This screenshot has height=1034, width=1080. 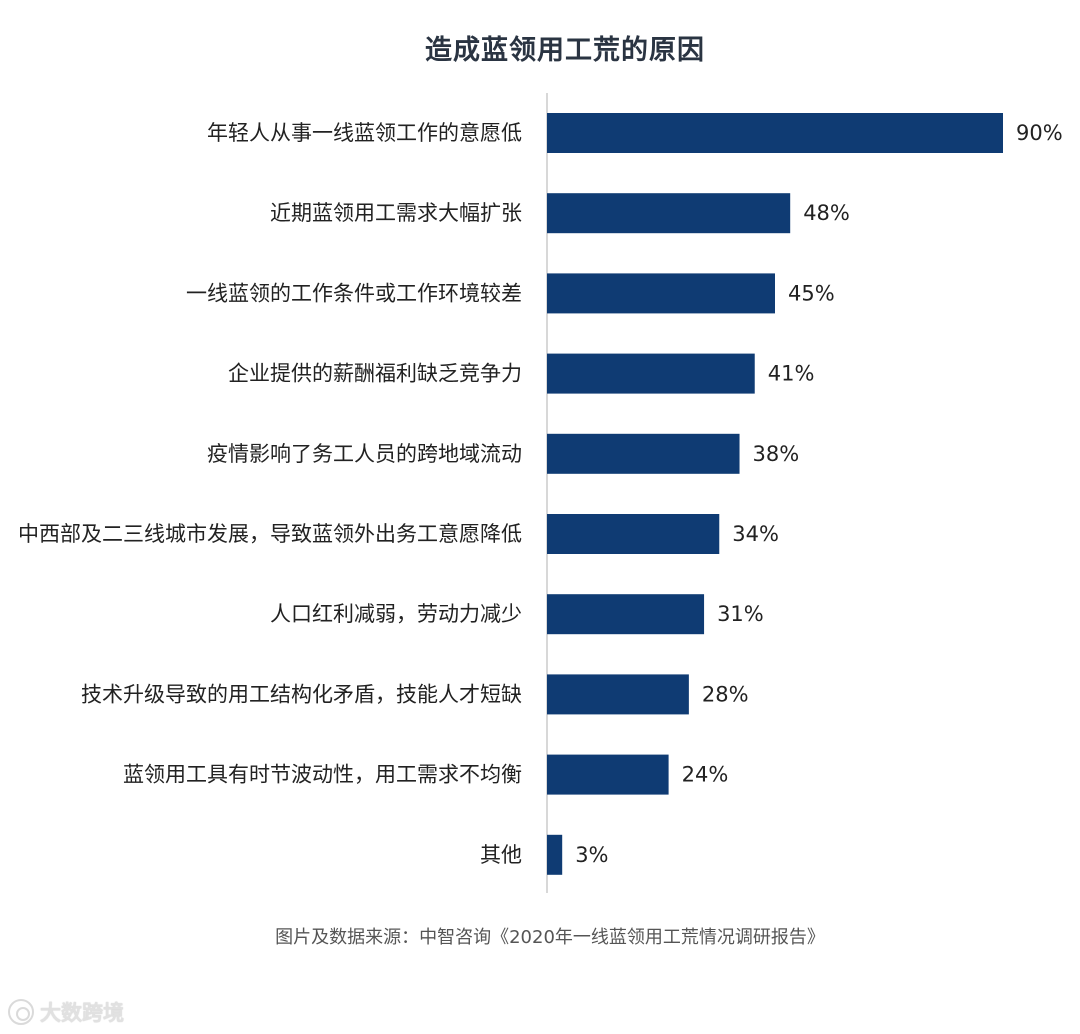 What do you see at coordinates (364, 133) in the screenshot?
I see `category-label: 年轻人从事一线蓝领工作的意愿低` at bounding box center [364, 133].